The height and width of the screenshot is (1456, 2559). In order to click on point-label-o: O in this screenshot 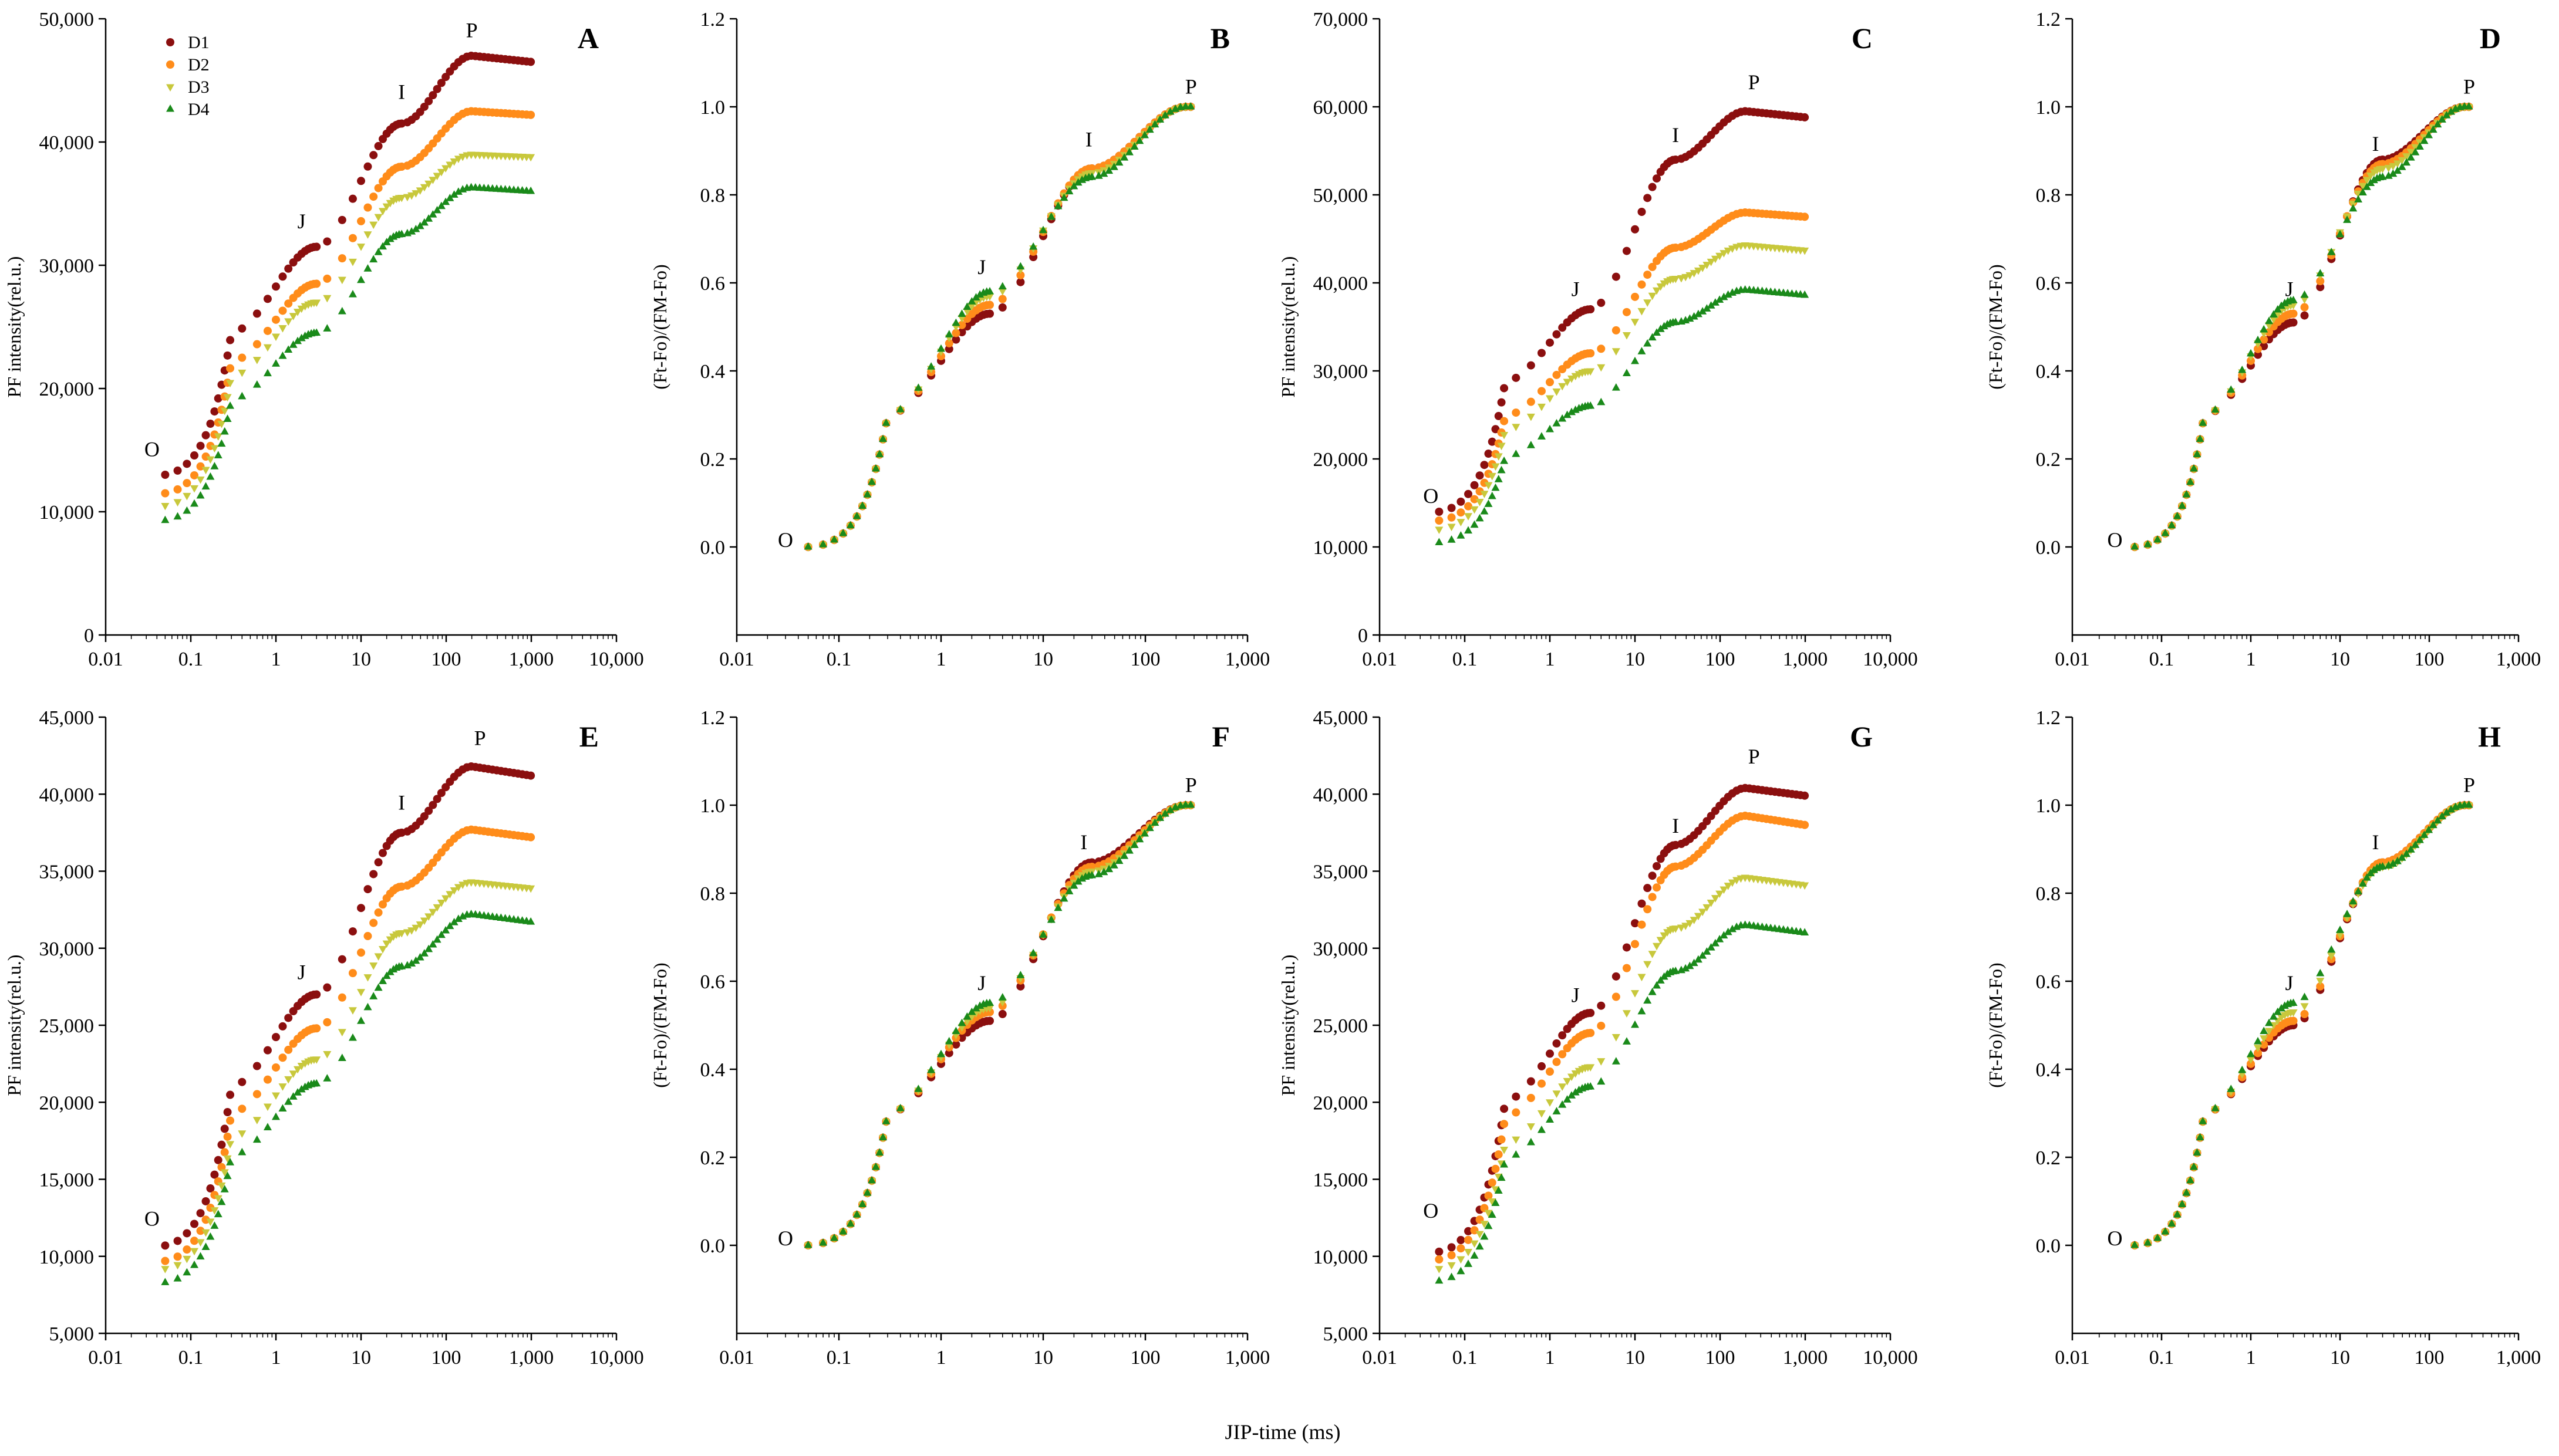, I will do `click(785, 540)`.